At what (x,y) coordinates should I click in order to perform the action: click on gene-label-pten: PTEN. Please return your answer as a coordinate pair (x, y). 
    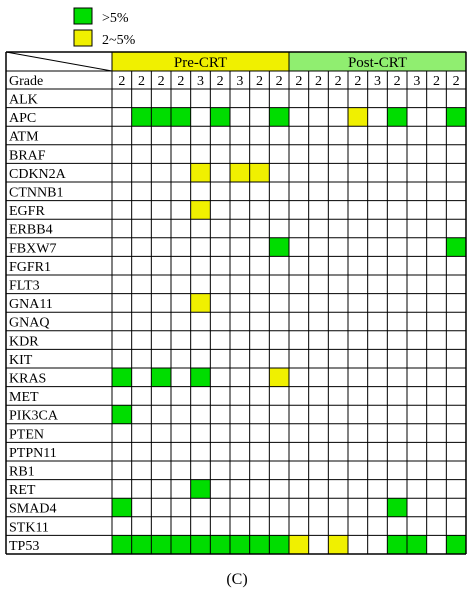
    Looking at the image, I should click on (26, 434).